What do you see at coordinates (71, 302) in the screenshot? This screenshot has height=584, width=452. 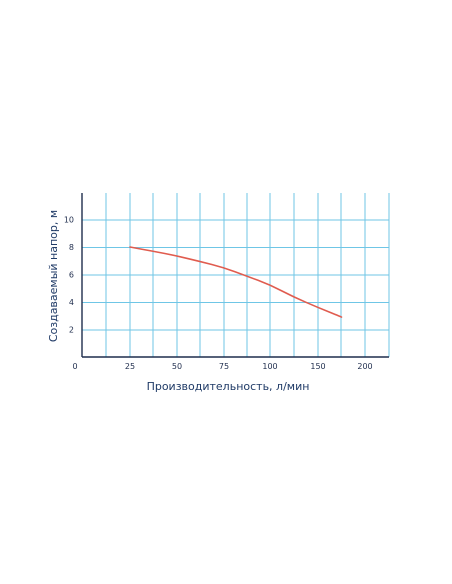 I see `y-tick-label-4: 4` at bounding box center [71, 302].